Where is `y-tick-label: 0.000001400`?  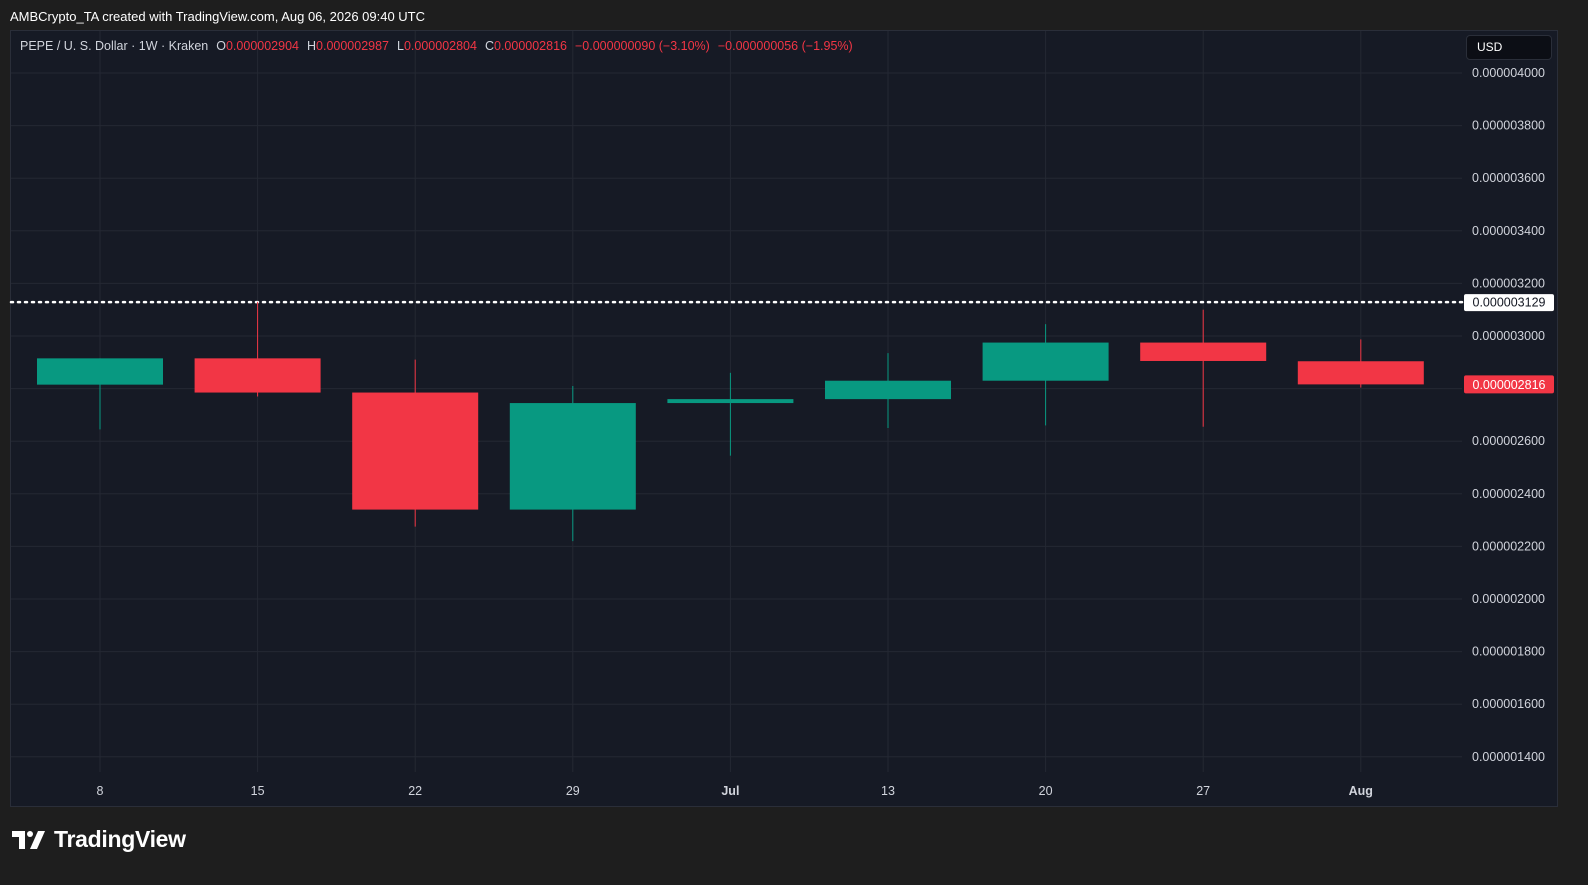
y-tick-label: 0.000001400 is located at coordinates (1508, 757).